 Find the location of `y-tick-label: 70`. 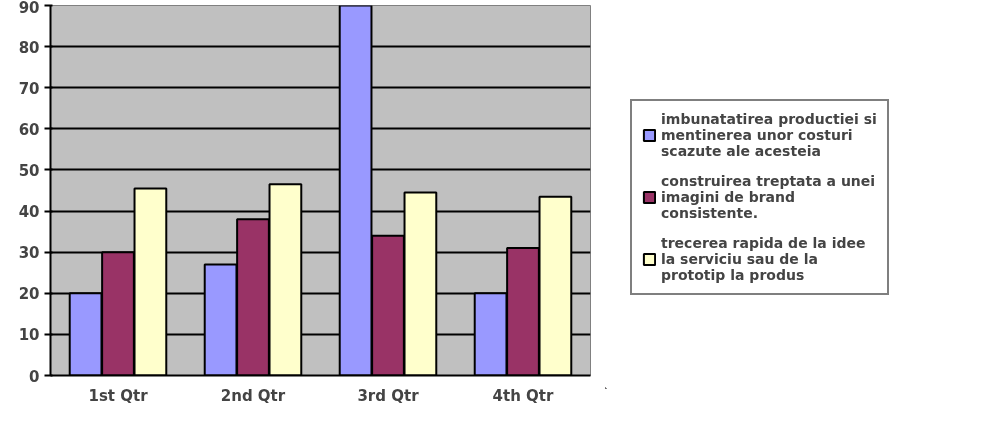

y-tick-label: 70 is located at coordinates (29, 88).